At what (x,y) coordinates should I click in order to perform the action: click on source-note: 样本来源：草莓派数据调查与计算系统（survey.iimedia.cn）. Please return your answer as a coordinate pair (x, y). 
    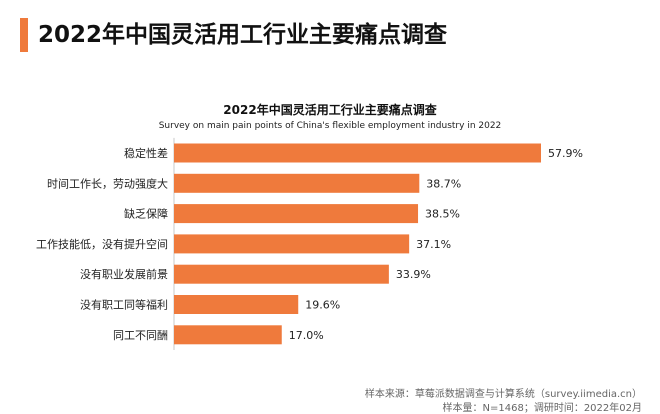
    Looking at the image, I should click on (503, 394).